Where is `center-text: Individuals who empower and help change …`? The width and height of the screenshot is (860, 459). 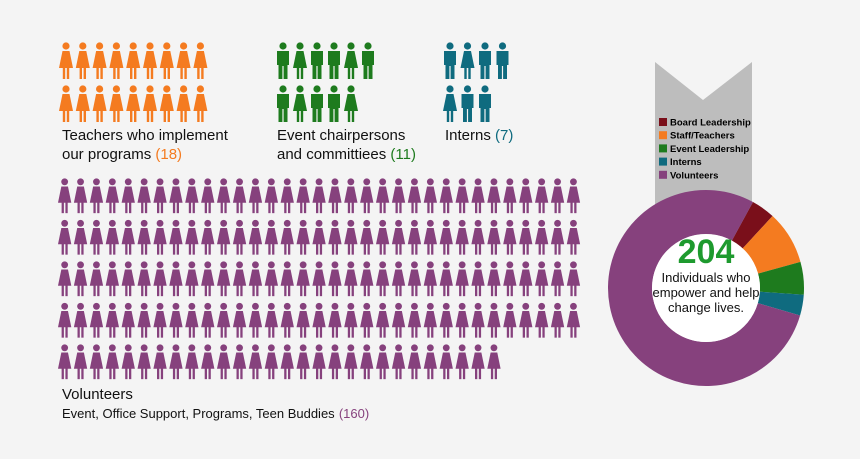
center-text: Individuals who empower and help change … is located at coordinates (706, 292).